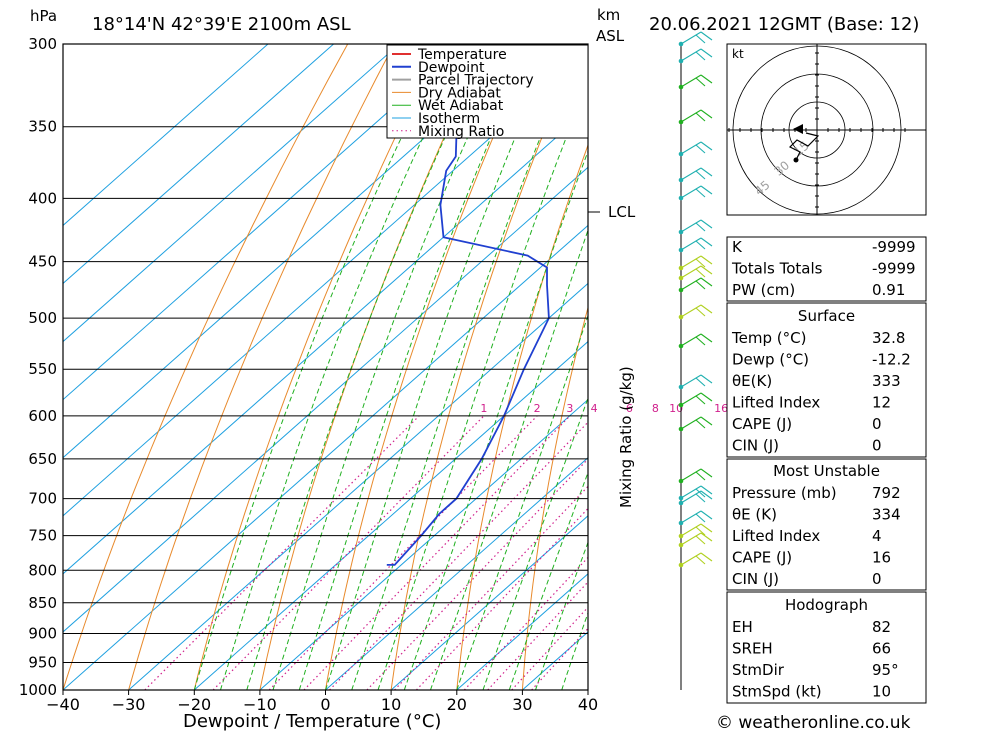 This screenshot has width=1000, height=737. I want to click on pressure-label: 550, so click(42, 369).